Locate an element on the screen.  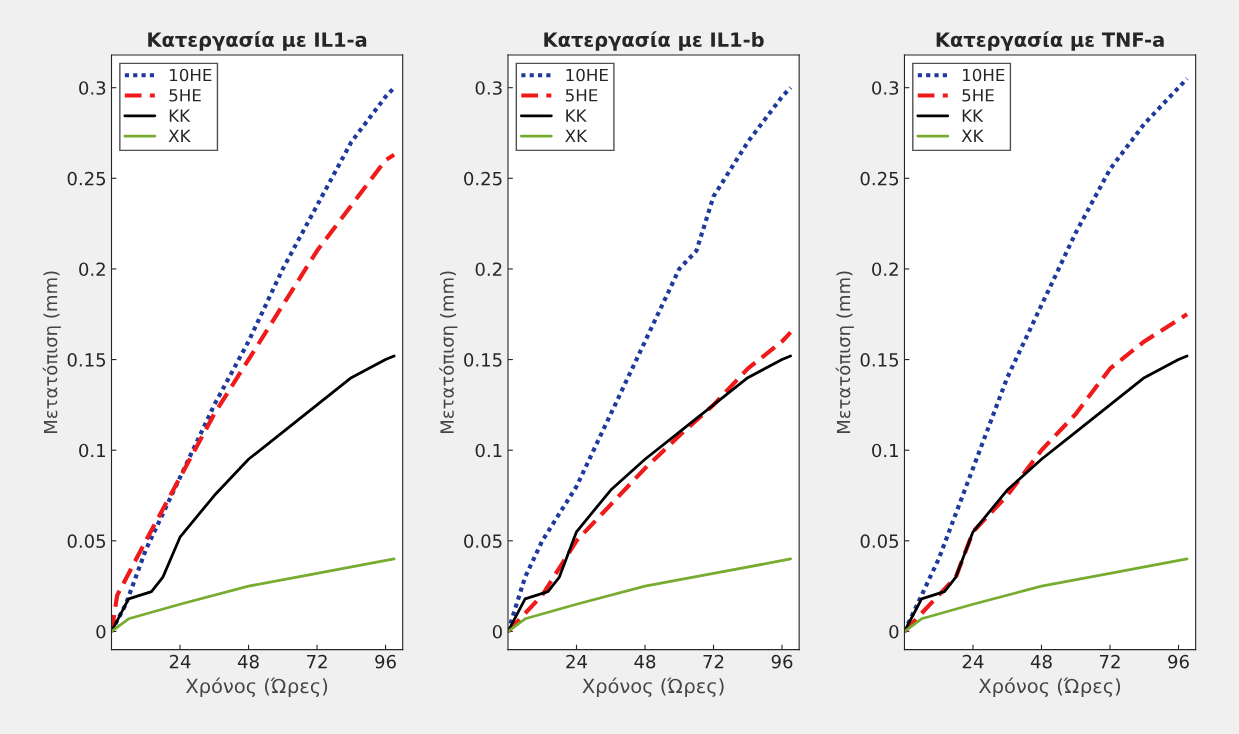
chart-title: Κατεργασία με IL1-a is located at coordinates (257, 41).